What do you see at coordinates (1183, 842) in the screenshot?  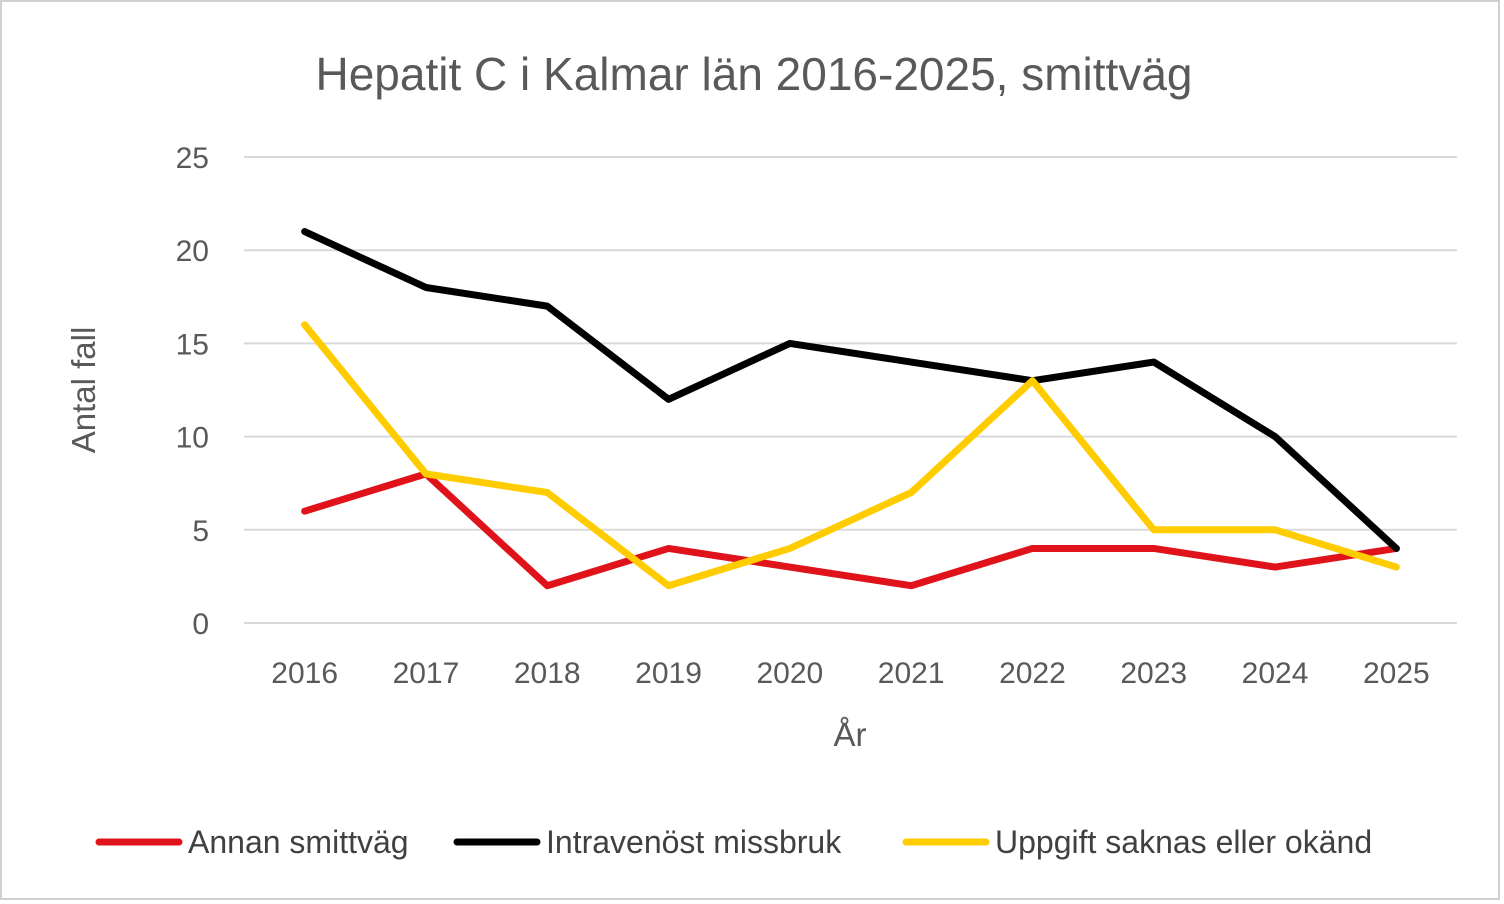 I see `legend-label: Uppgift saknas eller okänd` at bounding box center [1183, 842].